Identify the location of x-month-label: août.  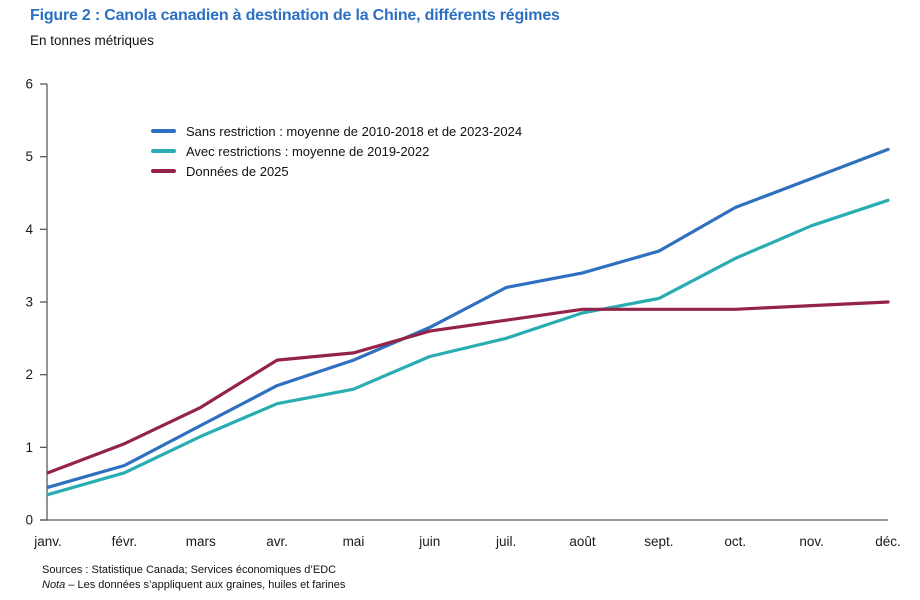
(582, 541).